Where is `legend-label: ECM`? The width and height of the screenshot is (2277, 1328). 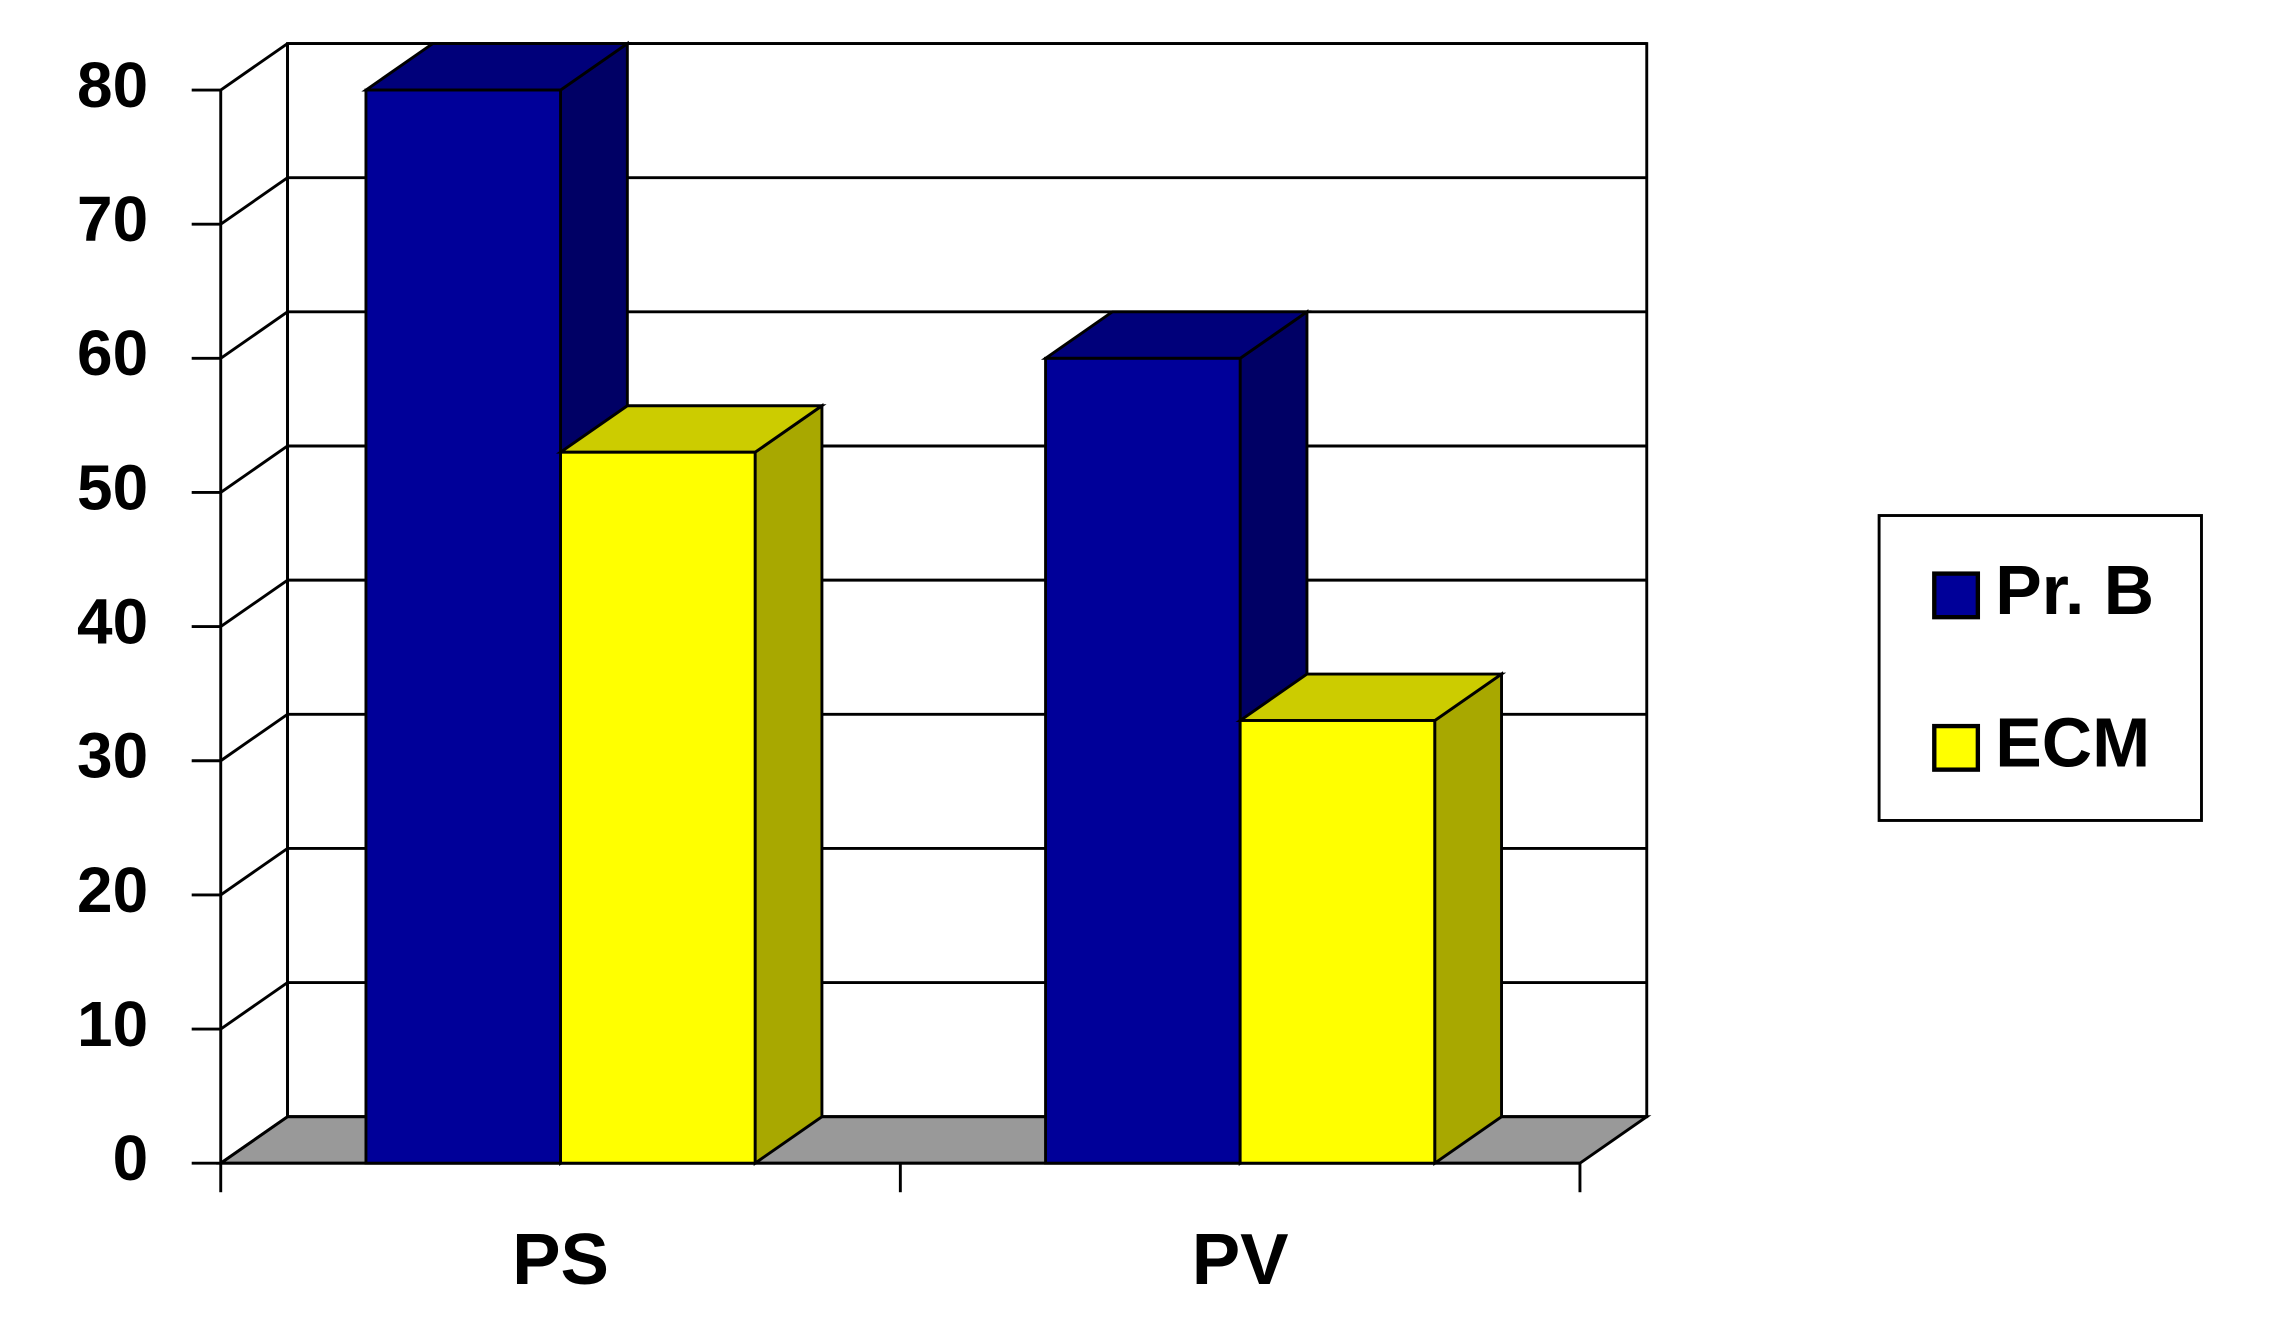 legend-label: ECM is located at coordinates (2072, 742).